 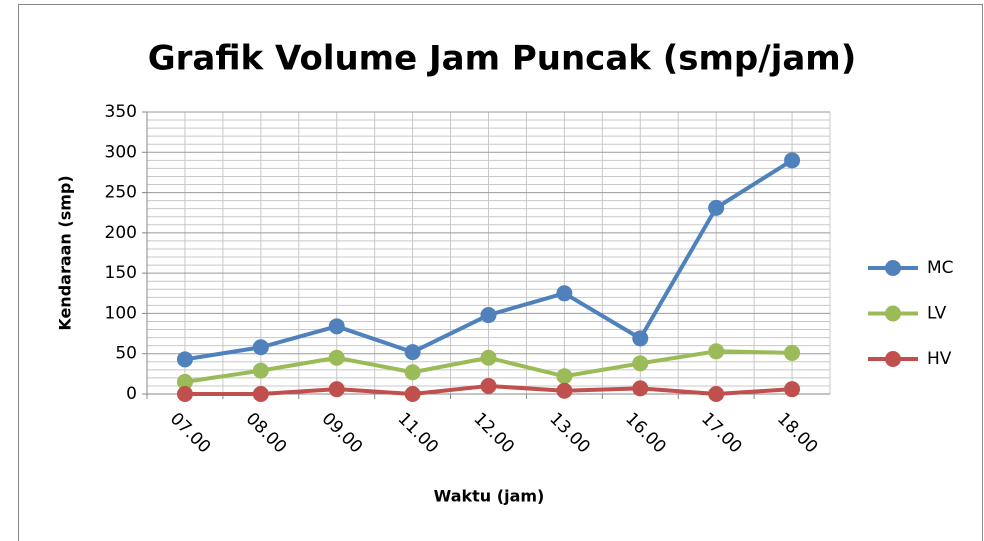 What do you see at coordinates (121, 273) in the screenshot?
I see `y-tick-label: 150` at bounding box center [121, 273].